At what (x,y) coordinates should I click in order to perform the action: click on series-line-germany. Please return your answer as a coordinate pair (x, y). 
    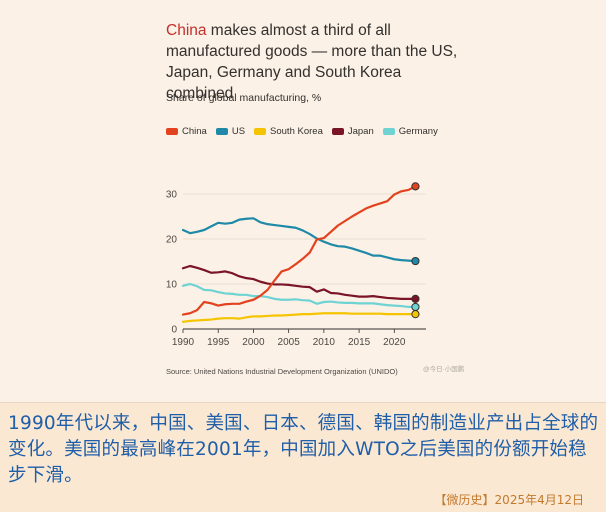
    Looking at the image, I should click on (299, 295).